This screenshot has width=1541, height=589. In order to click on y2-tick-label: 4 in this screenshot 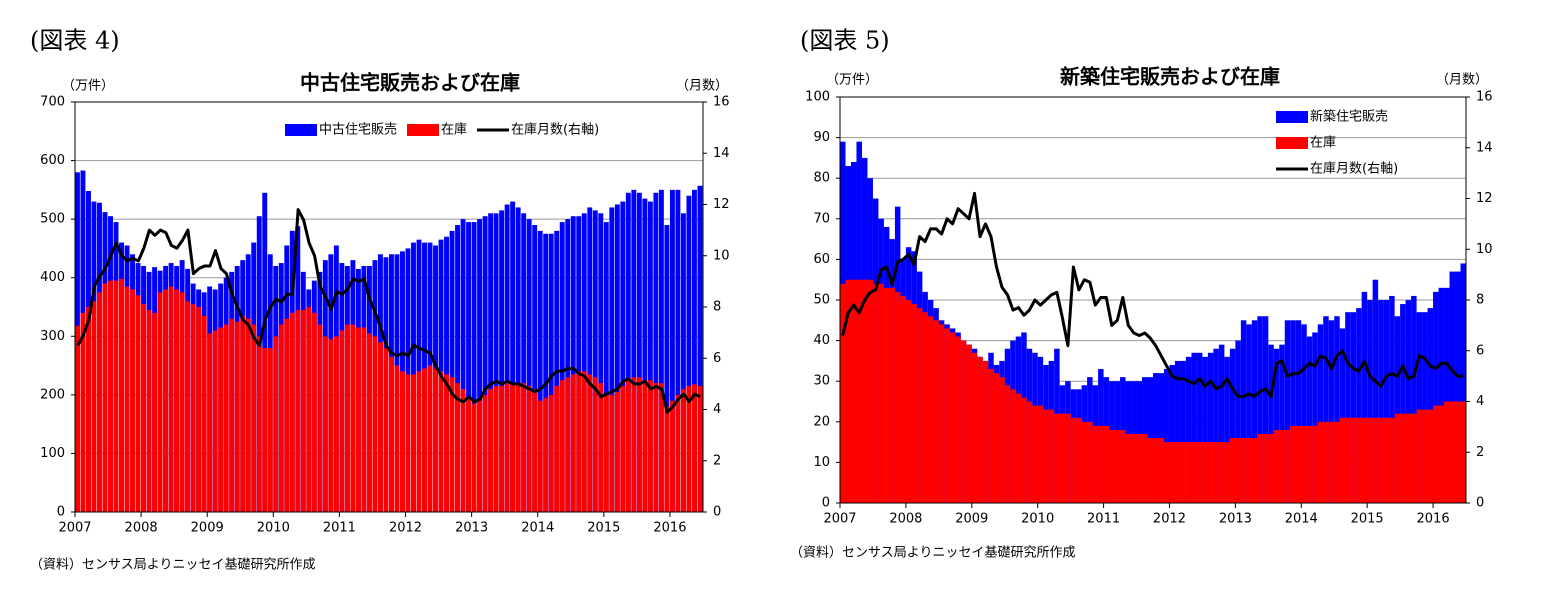, I will do `click(1480, 401)`.